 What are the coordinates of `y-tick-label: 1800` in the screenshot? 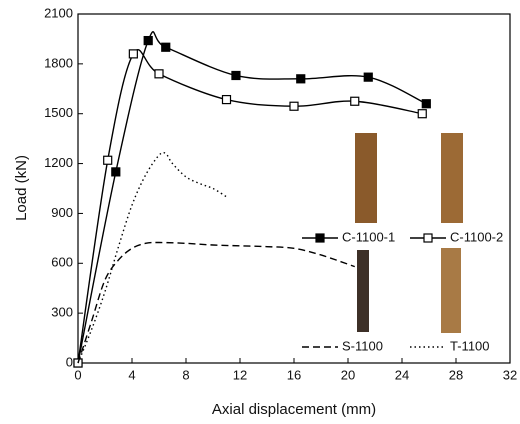 It's located at (58, 62).